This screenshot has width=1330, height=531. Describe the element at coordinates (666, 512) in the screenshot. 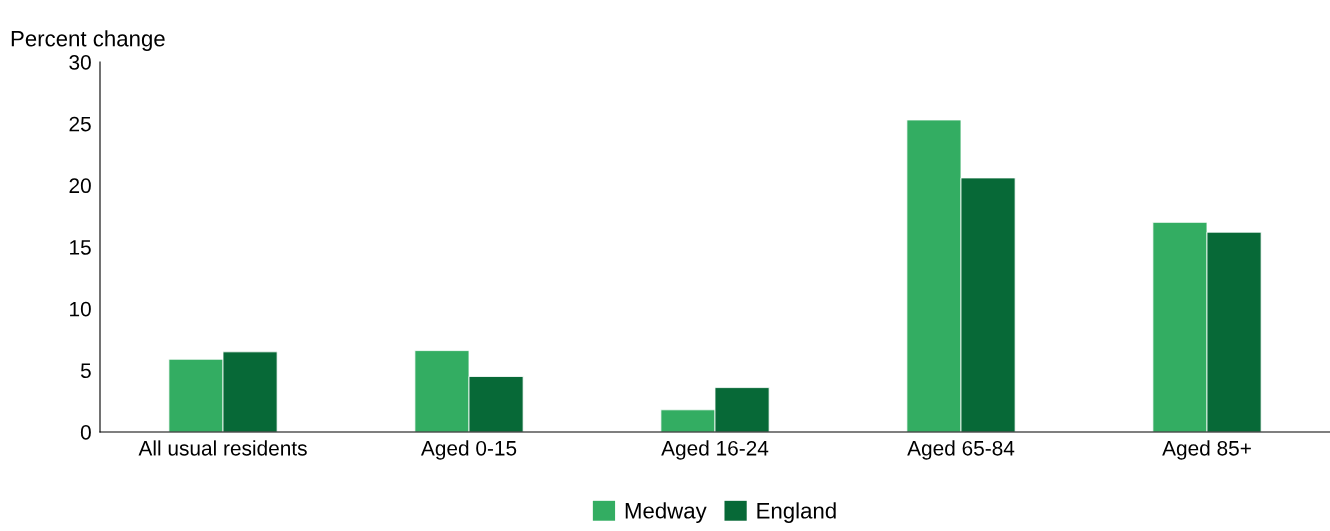

I see `legend-label: Medway` at that location.